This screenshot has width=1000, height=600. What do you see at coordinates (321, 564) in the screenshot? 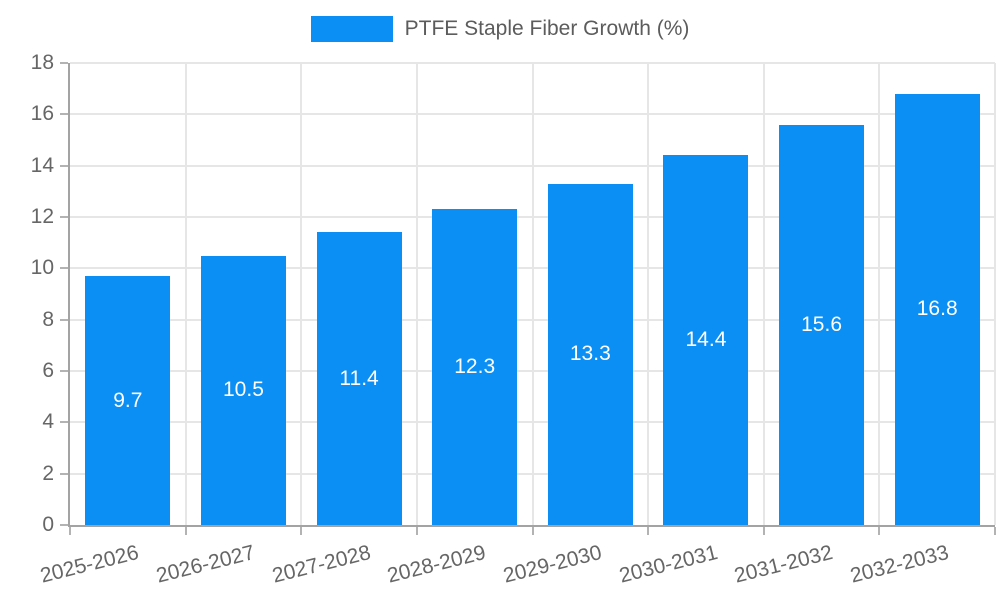
I see `x-axis-tick-label: 2027-2028` at bounding box center [321, 564].